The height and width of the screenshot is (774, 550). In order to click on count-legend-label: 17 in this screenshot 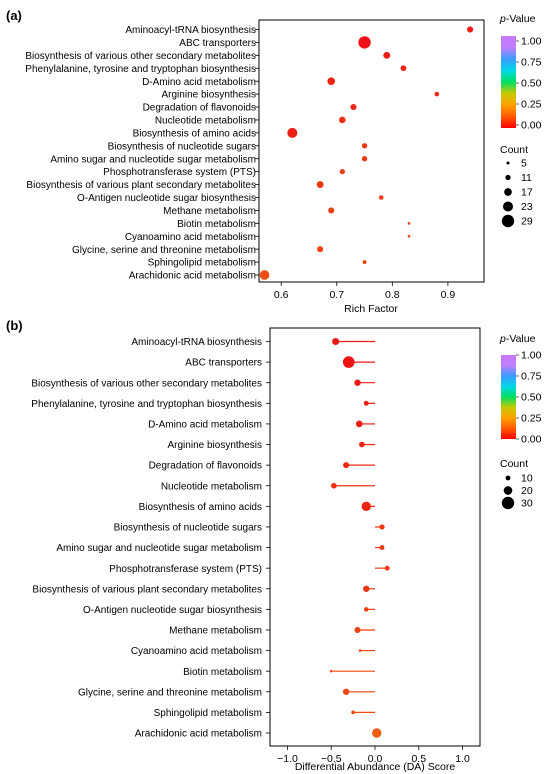, I will do `click(527, 193)`.